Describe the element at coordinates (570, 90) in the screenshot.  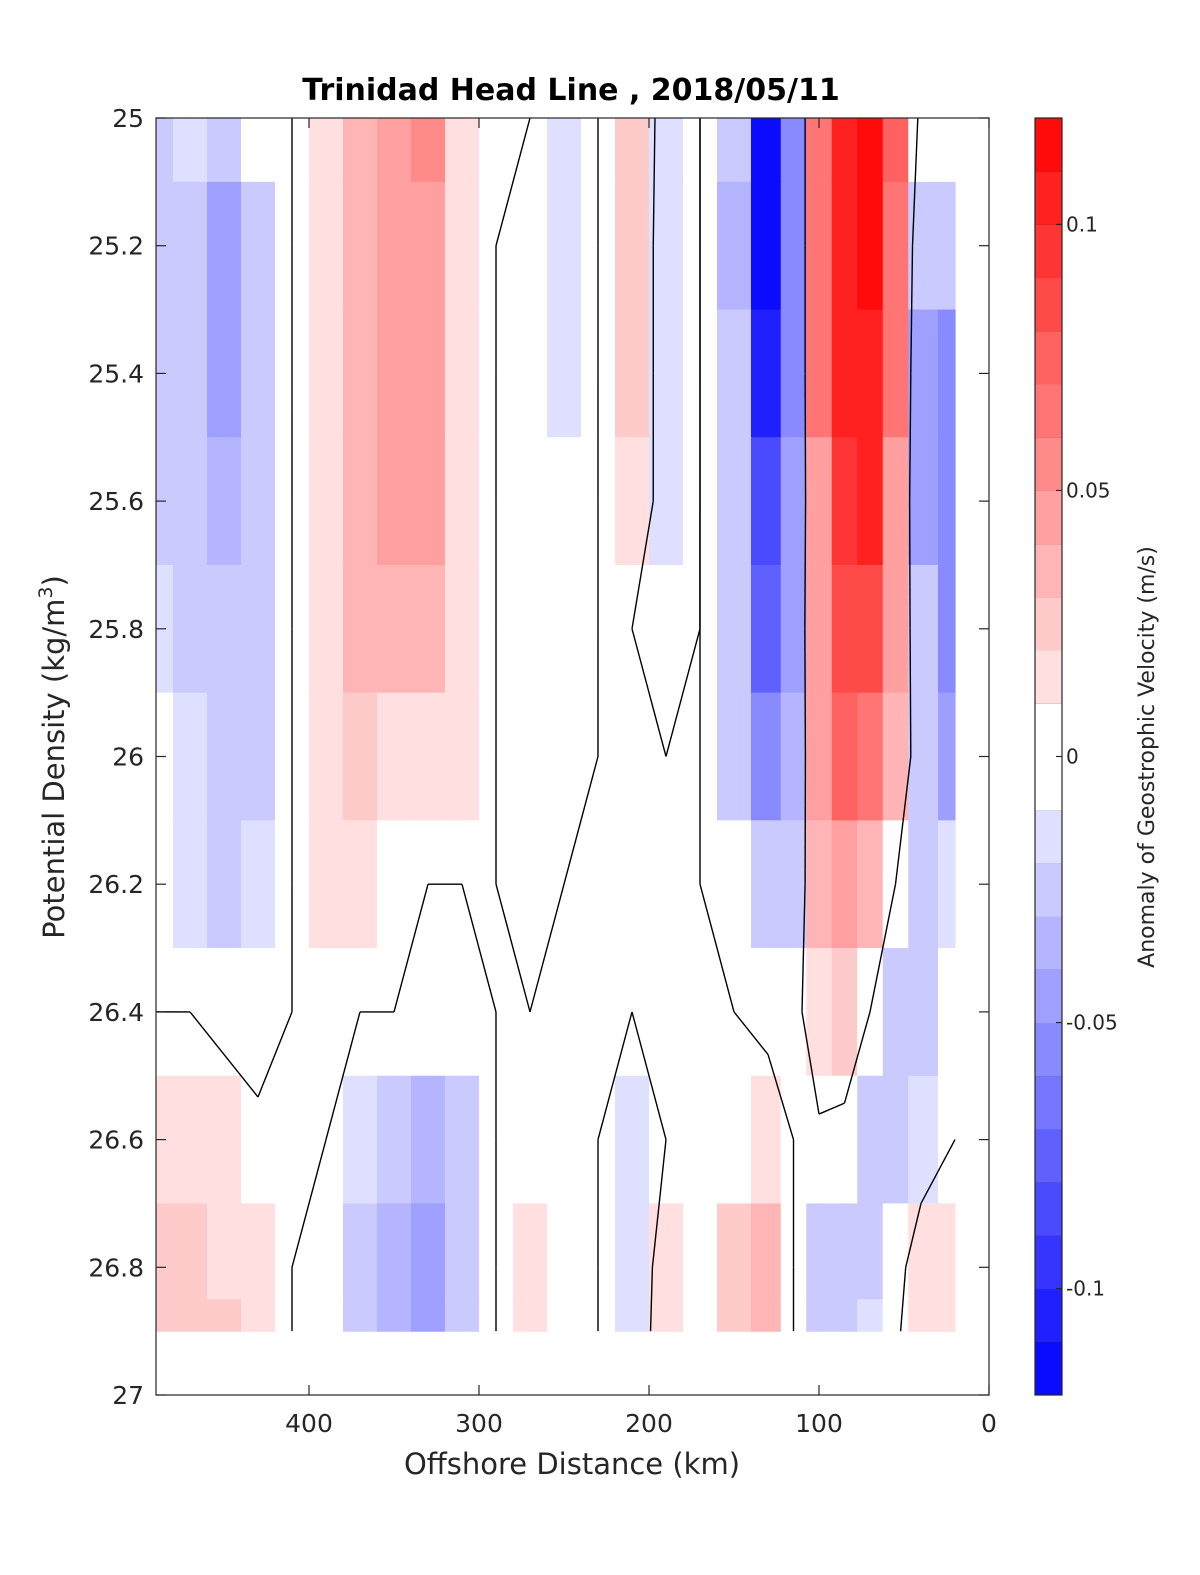
I see `chart-title: Trinidad Head Line , 2018/05/11` at that location.